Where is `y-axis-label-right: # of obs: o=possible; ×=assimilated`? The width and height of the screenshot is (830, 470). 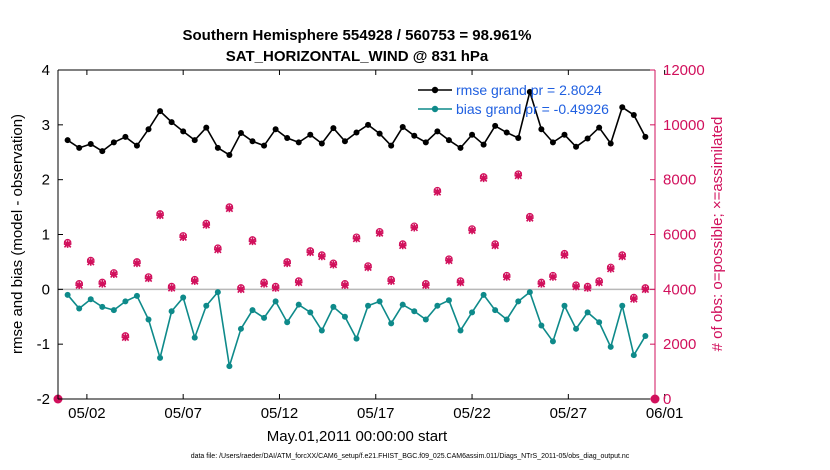
y-axis-label-right: # of obs: o=possible; ×=assimilated is located at coordinates (717, 234).